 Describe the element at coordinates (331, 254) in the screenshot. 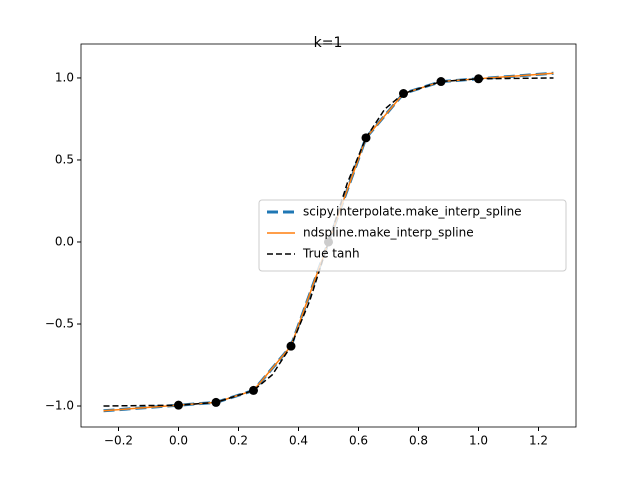

I see `legend-label: True tanh` at that location.